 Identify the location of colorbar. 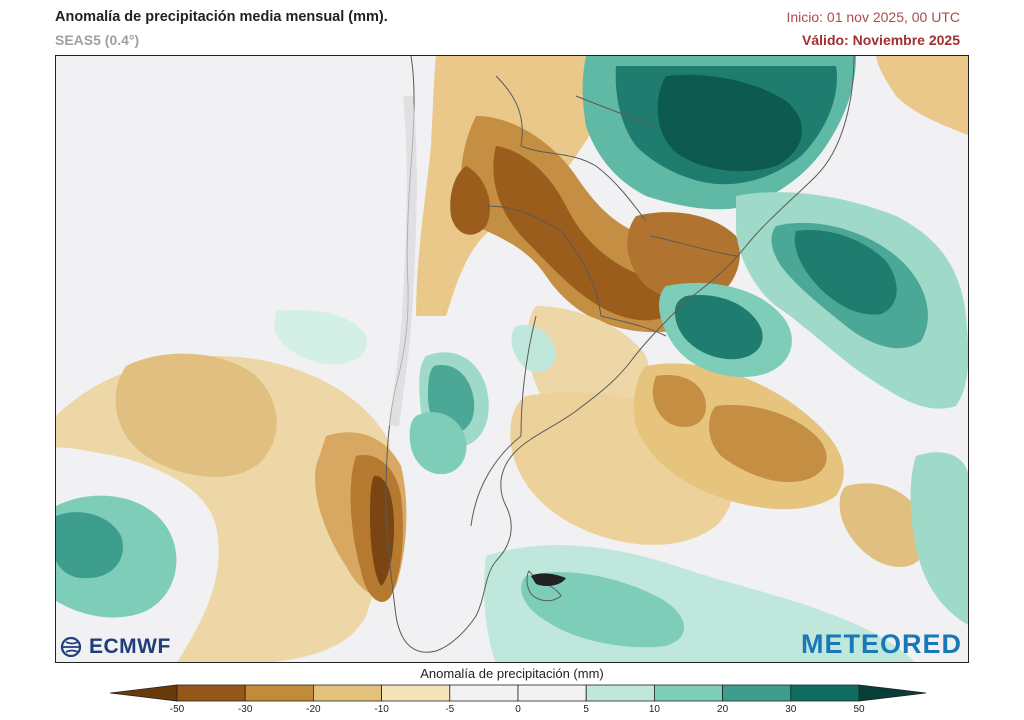
(518, 693).